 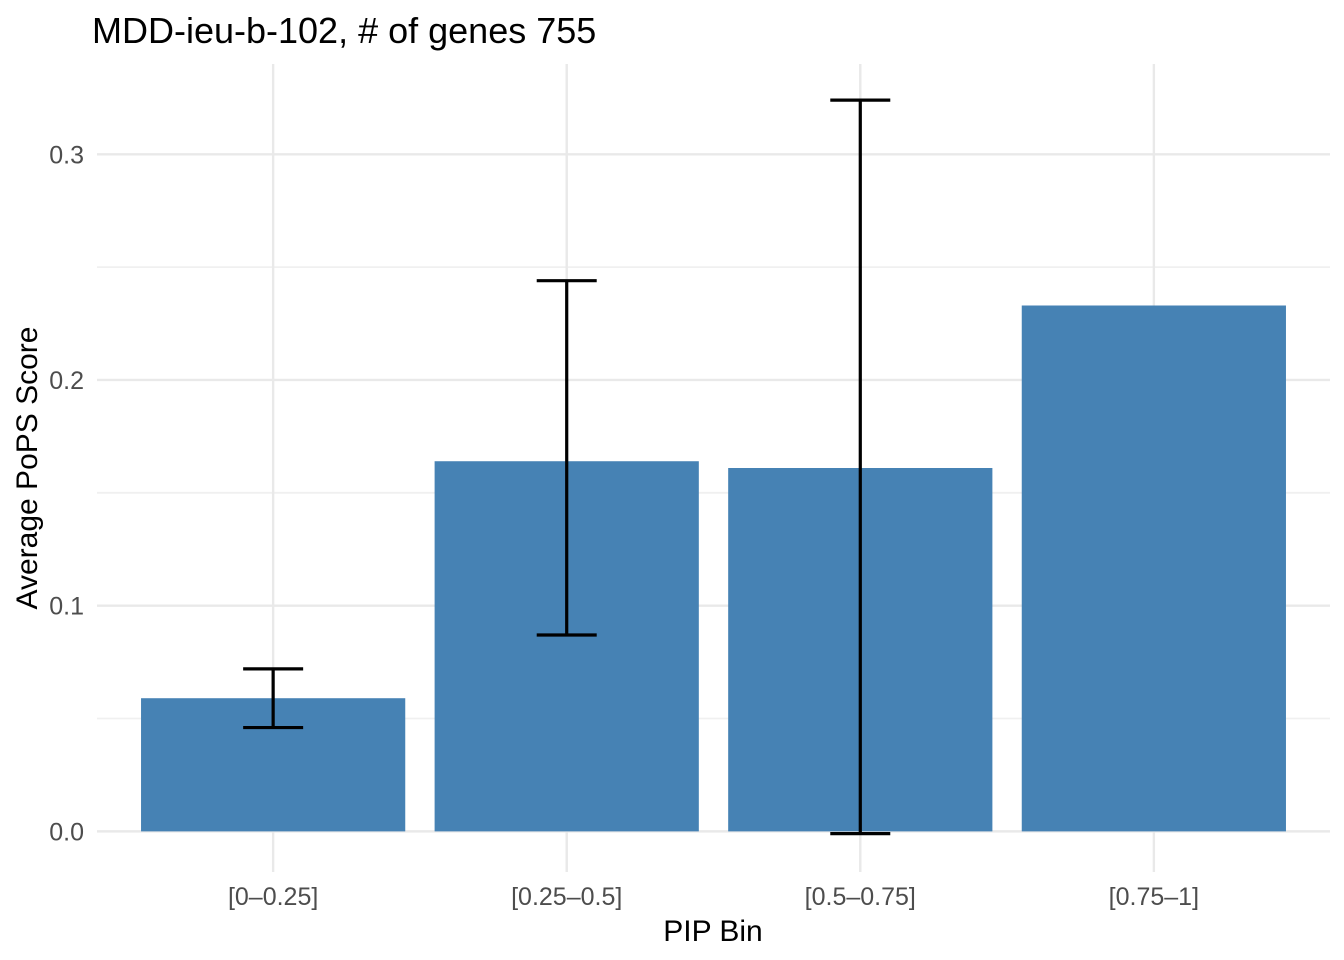 What do you see at coordinates (566, 897) in the screenshot?
I see `x-tick-label: [0.25–0.5]` at bounding box center [566, 897].